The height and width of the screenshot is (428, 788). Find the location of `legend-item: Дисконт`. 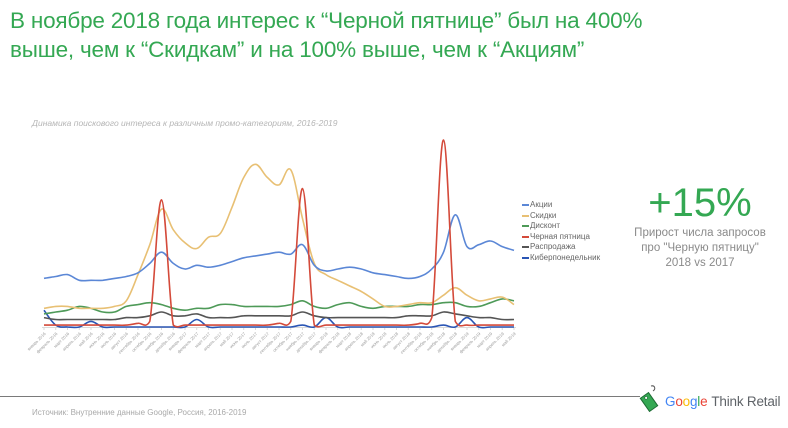

legend-item: Дисконт is located at coordinates (561, 226).